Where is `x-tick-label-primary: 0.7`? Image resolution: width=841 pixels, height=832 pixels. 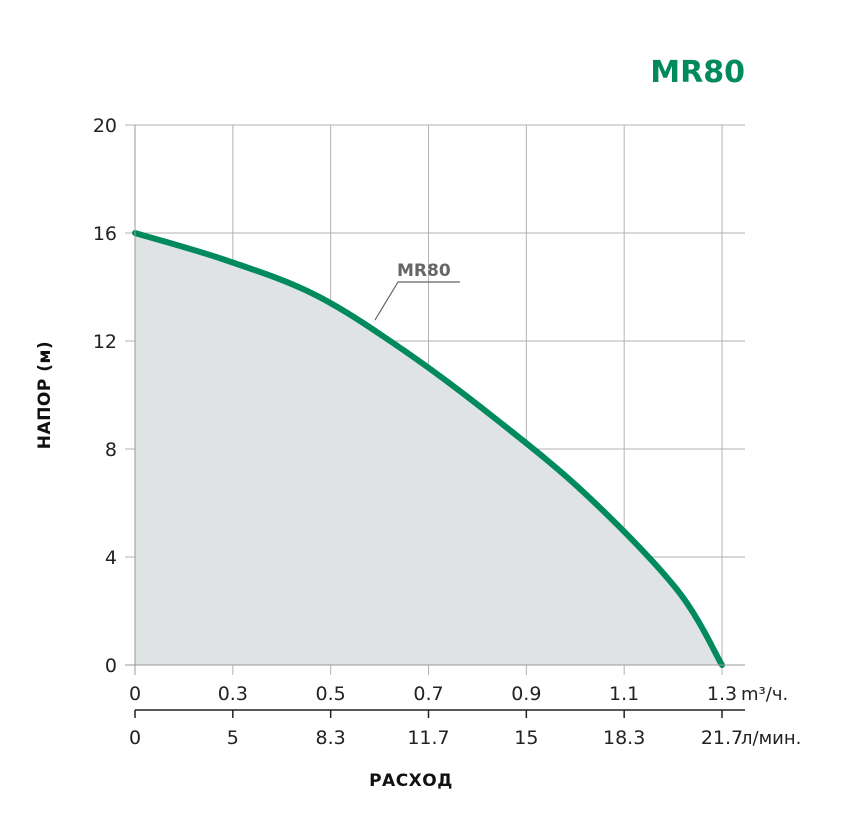 x-tick-label-primary: 0.7 is located at coordinates (428, 694).